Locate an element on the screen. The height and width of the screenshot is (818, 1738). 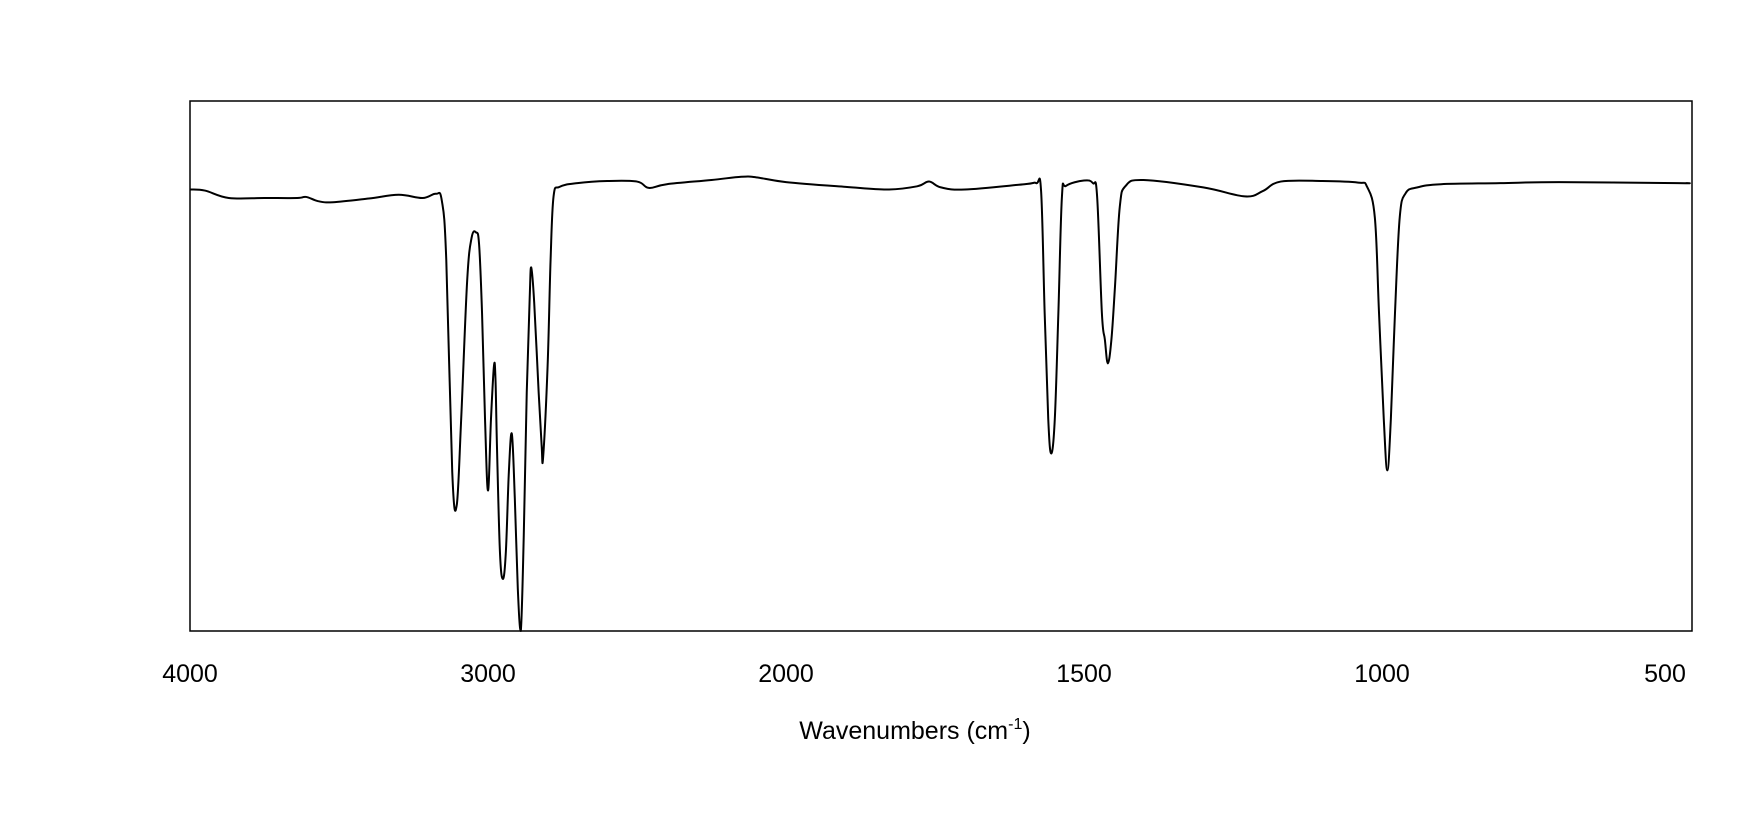
x-tick-label-4000: 4000 is located at coordinates (190, 674).